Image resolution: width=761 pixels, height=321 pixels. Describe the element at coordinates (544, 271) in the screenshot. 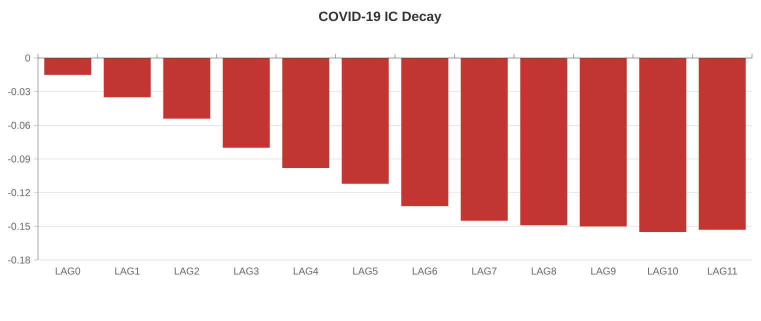

I see `x-tick-label: LAG8` at that location.